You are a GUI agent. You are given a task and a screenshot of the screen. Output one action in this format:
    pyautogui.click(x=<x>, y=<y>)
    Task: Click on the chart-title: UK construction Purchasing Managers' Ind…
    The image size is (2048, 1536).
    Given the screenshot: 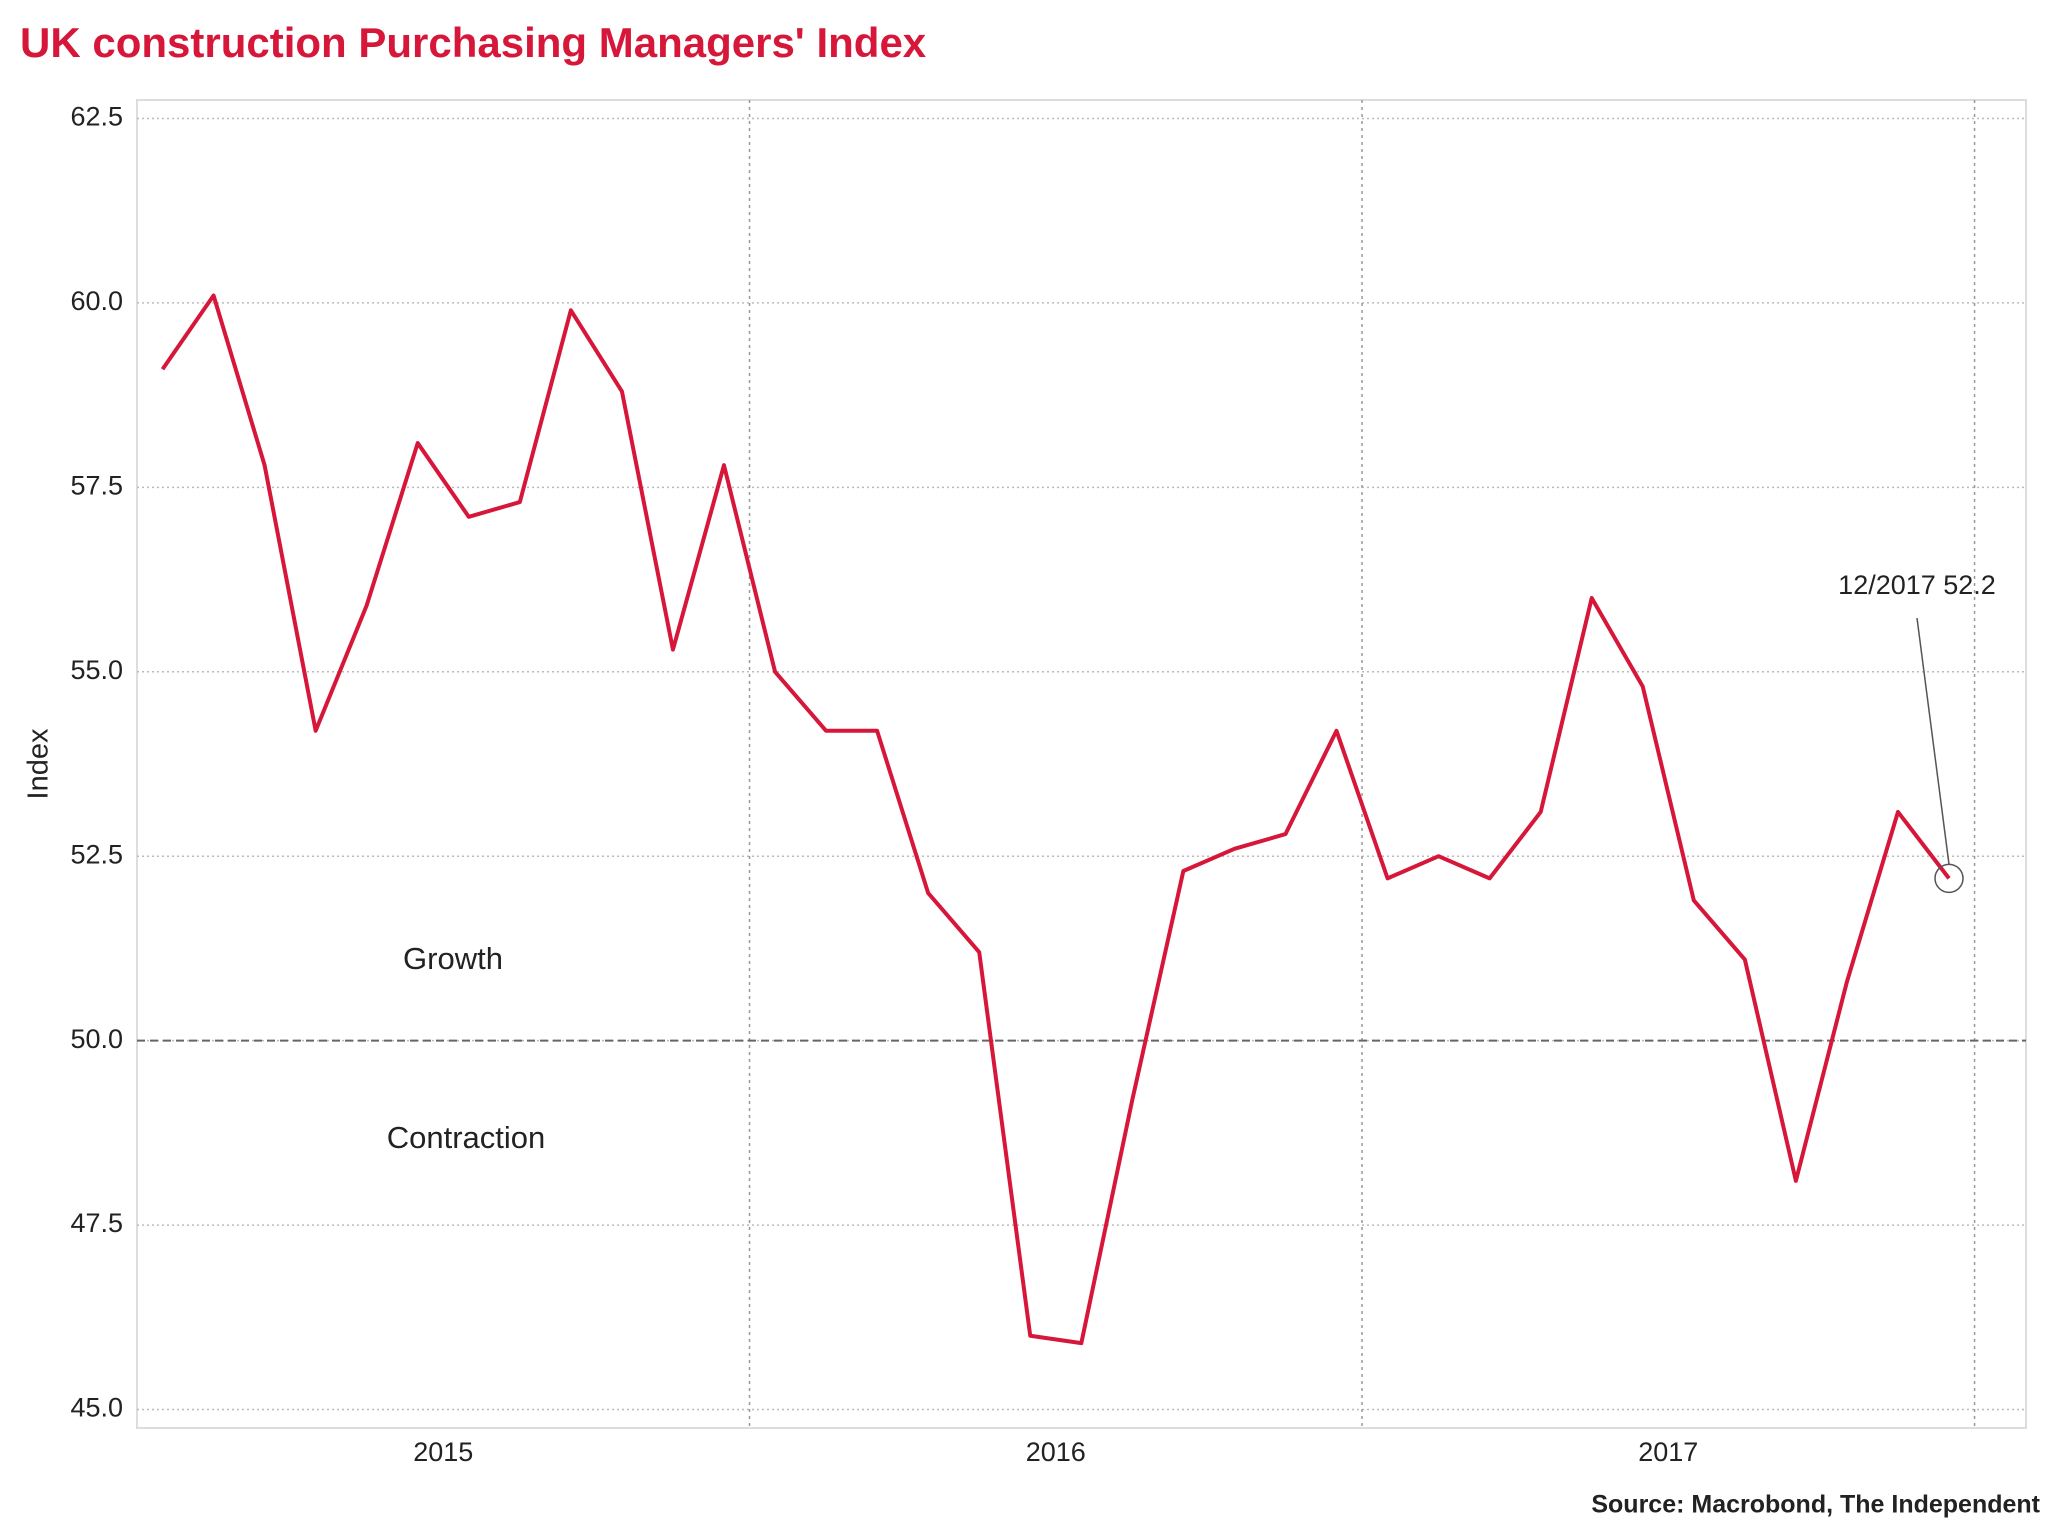 What is the action you would take?
    pyautogui.click(x=473, y=42)
    